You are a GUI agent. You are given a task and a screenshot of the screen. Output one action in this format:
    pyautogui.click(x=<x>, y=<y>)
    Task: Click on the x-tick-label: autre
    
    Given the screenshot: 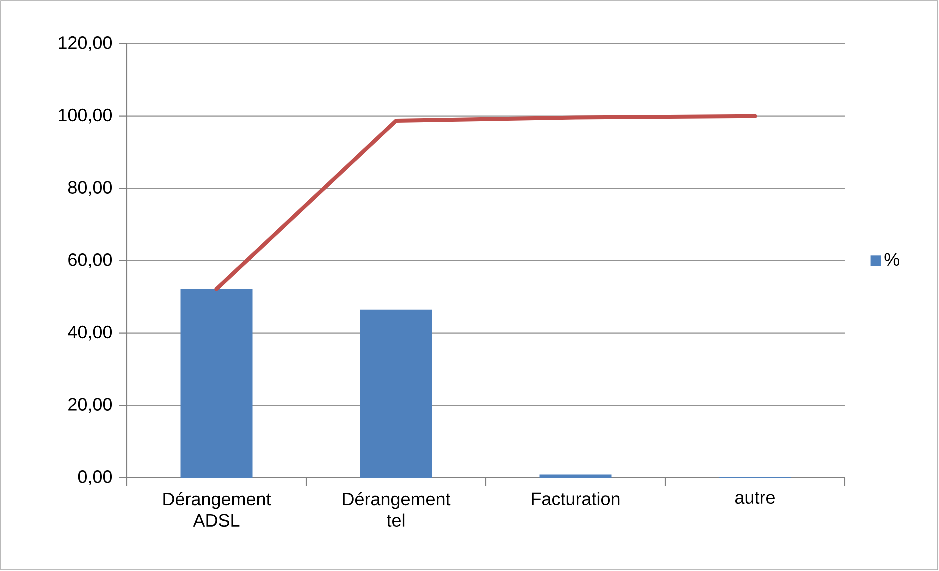 What is the action you would take?
    pyautogui.click(x=755, y=498)
    